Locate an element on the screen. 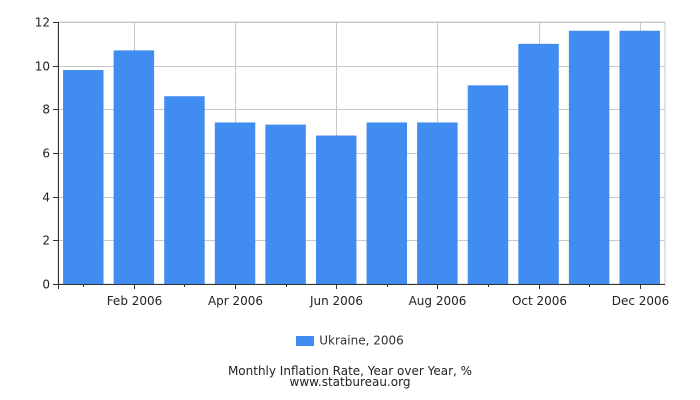 This screenshot has height=400, width=700. x-tick-label: Oct 2006 is located at coordinates (539, 301).